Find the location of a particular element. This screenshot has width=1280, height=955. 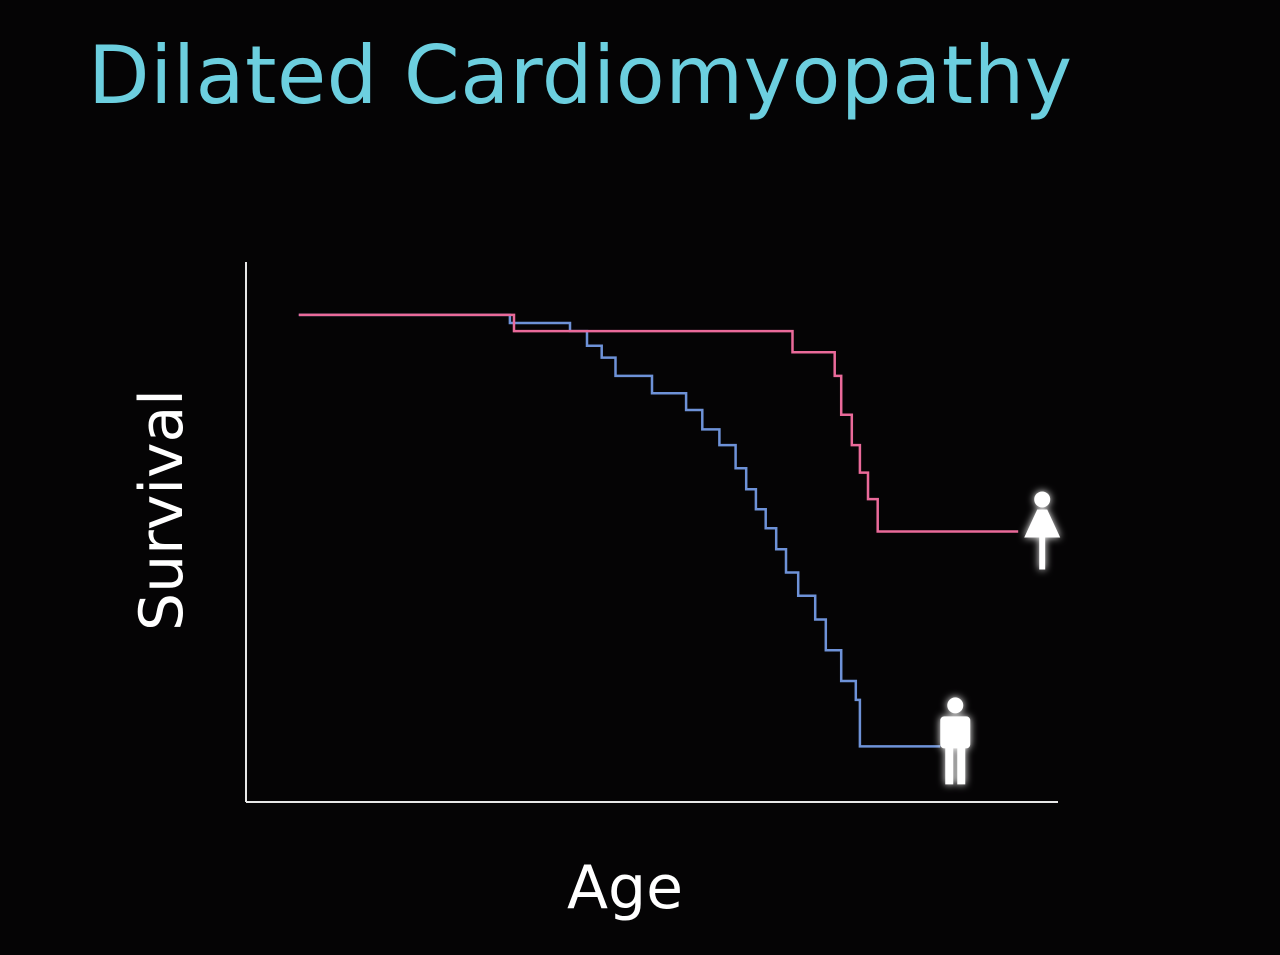

y-axis-label: Survival is located at coordinates (162, 510).